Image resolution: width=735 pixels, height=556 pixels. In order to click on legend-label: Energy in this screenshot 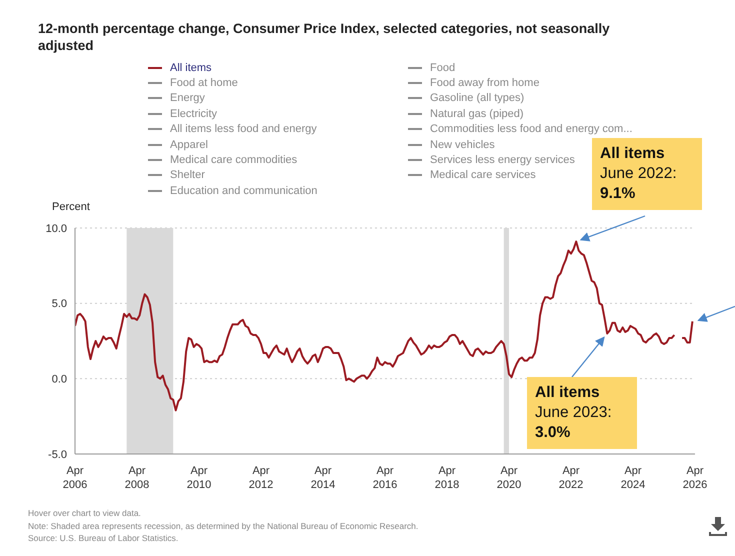, I will do `click(187, 98)`.